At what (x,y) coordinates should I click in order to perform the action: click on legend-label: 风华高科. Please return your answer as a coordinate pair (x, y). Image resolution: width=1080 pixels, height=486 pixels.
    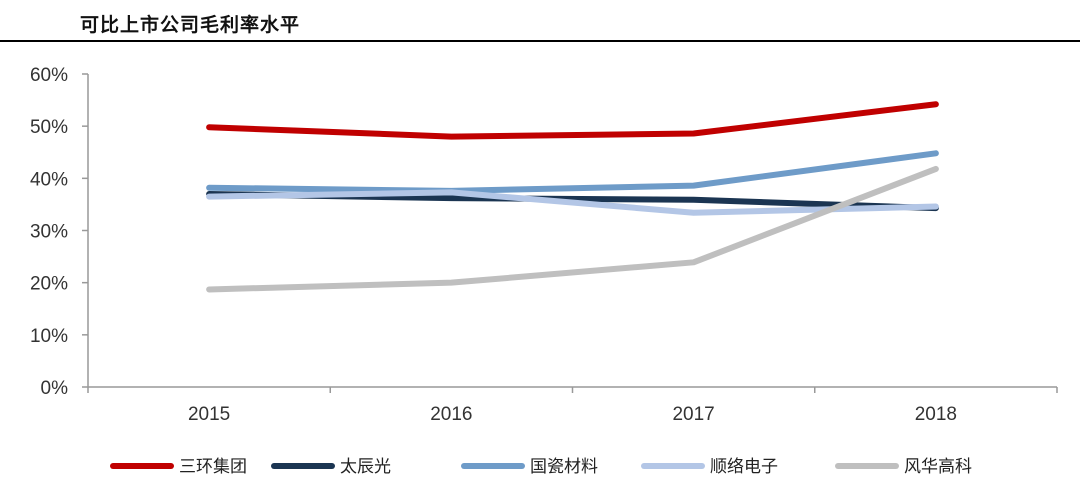
    Looking at the image, I should click on (938, 467).